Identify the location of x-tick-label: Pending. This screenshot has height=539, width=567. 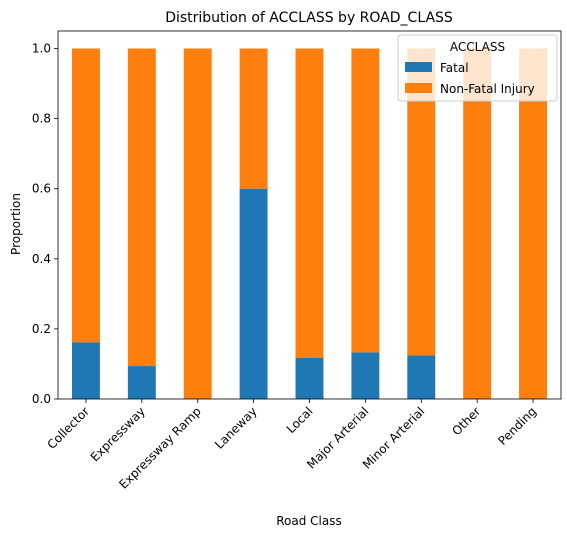
(517, 426).